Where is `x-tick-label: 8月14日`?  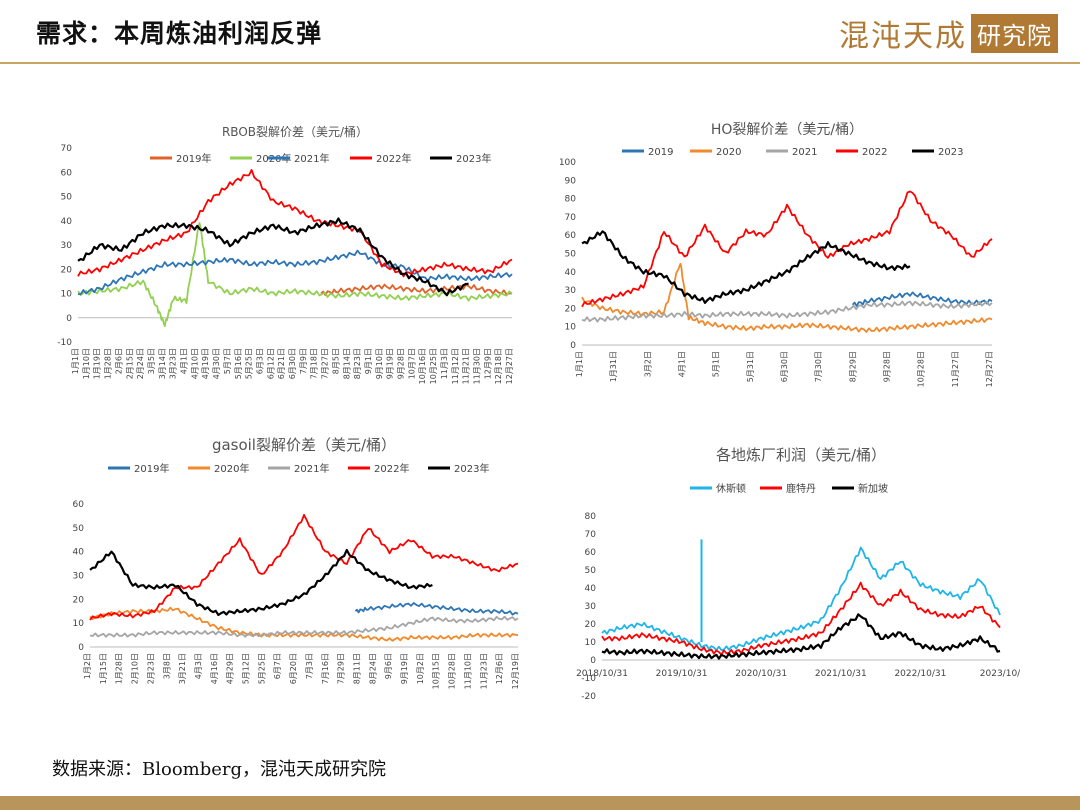
x-tick-label: 8月14日 is located at coordinates (346, 363).